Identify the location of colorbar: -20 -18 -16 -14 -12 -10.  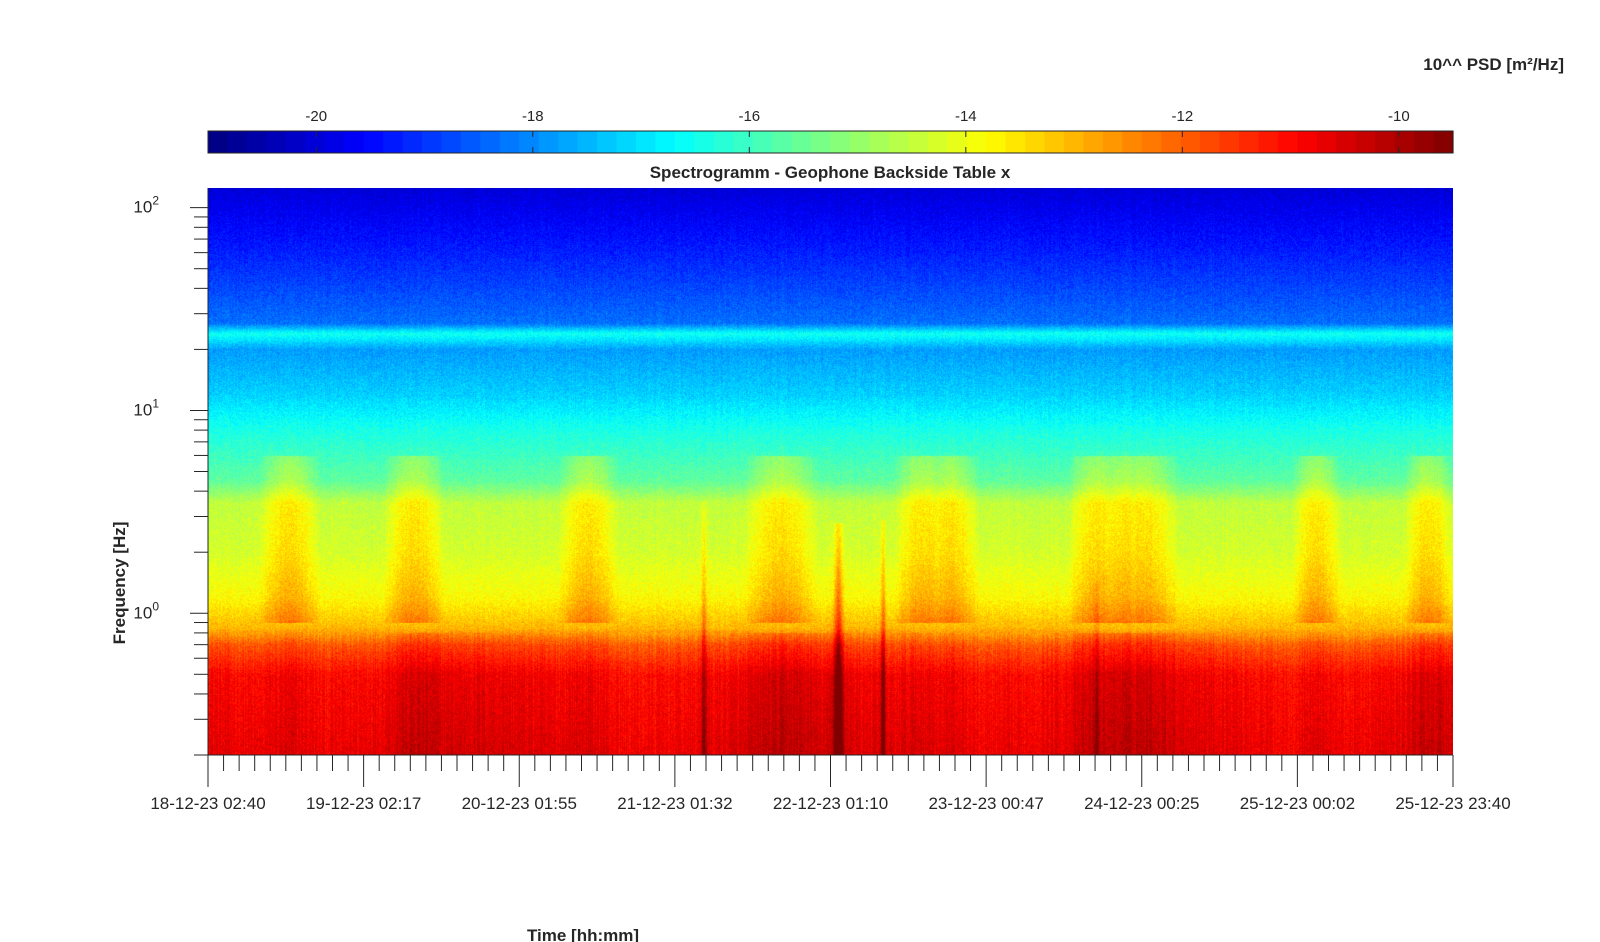
(830, 131).